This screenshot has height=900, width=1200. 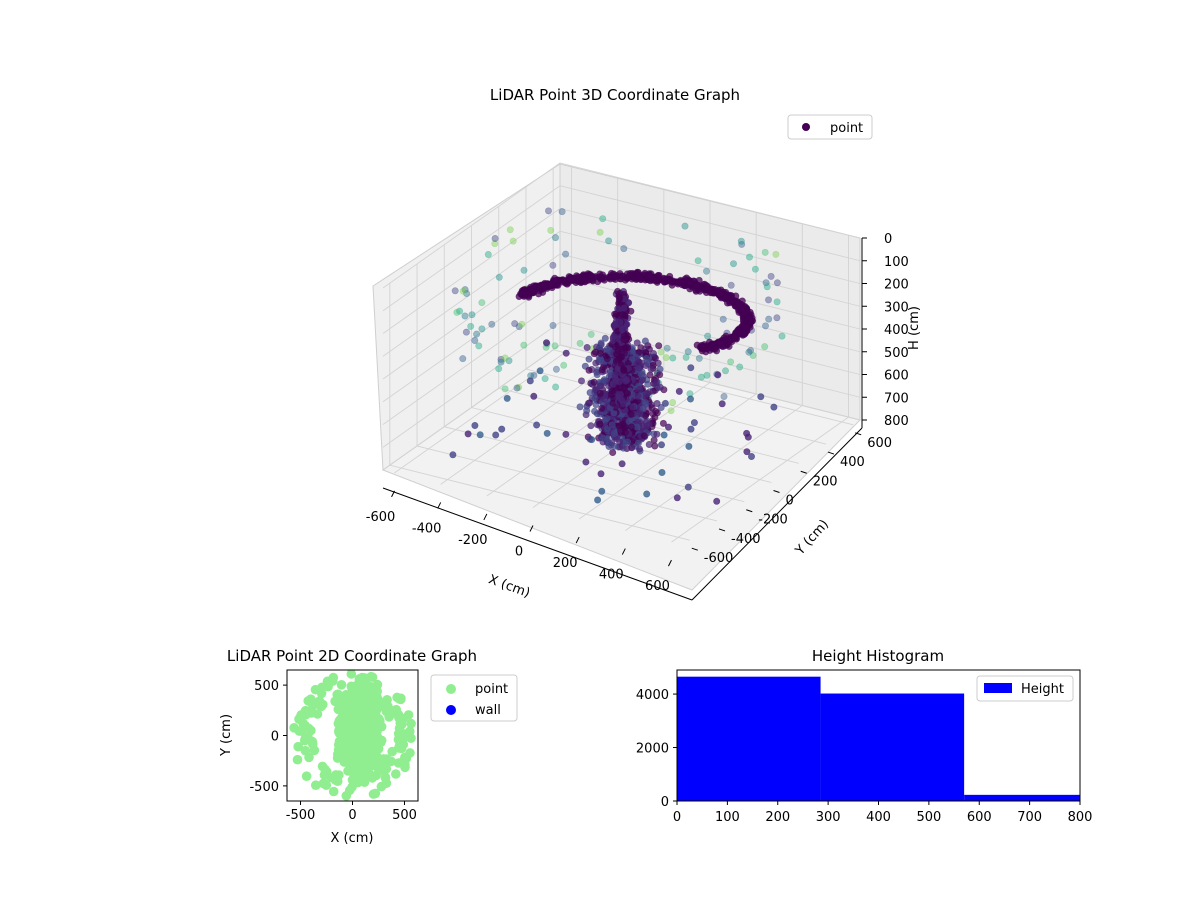 I want to click on legend-histogram-swatch, so click(x=998, y=688).